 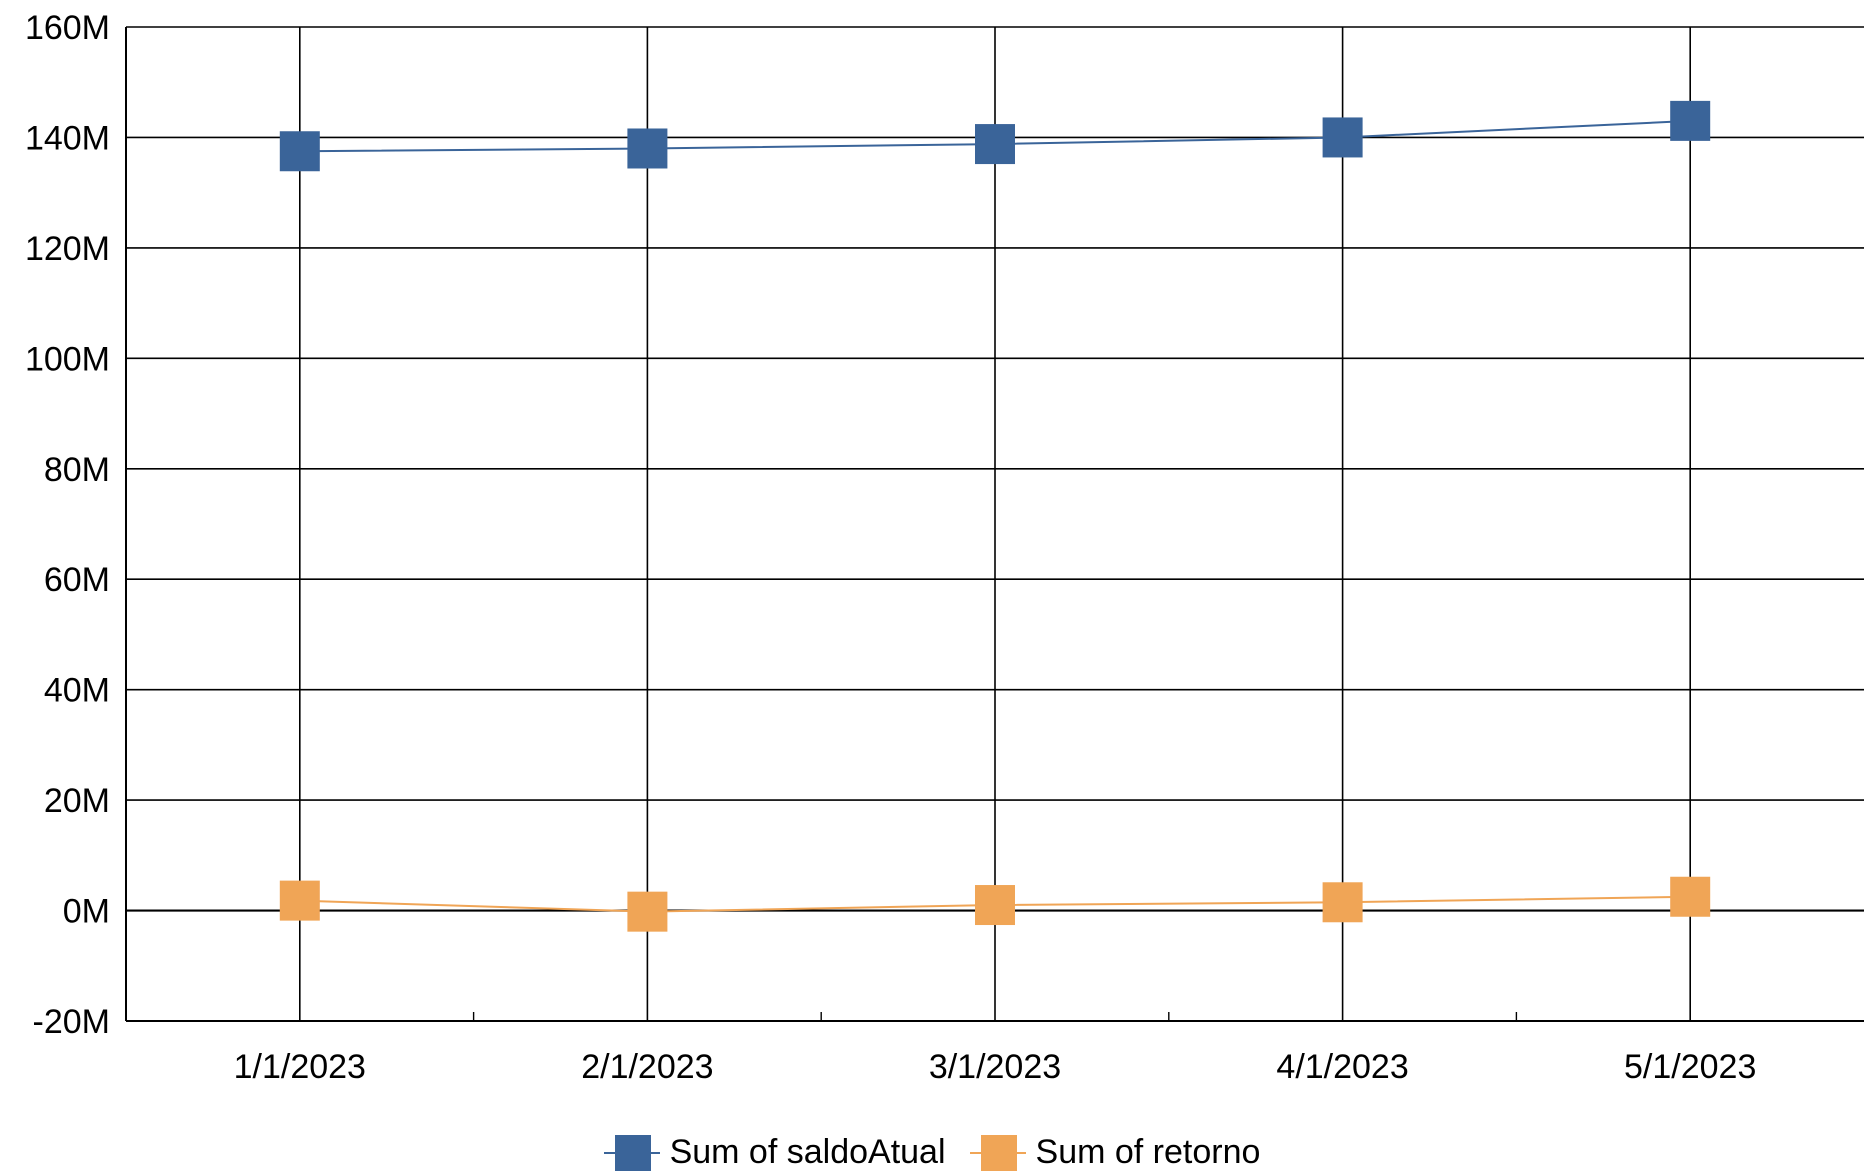 What do you see at coordinates (77, 801) in the screenshot?
I see `y-tick-label-2: 20M` at bounding box center [77, 801].